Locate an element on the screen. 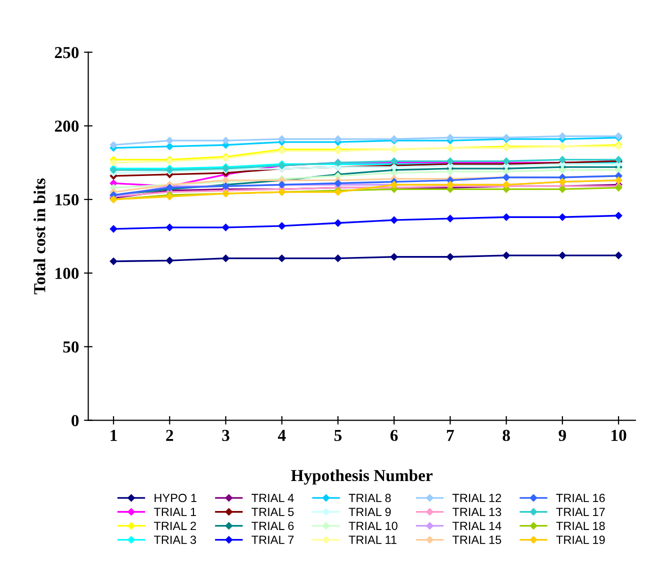  x-tick-label: 3 is located at coordinates (226, 436).